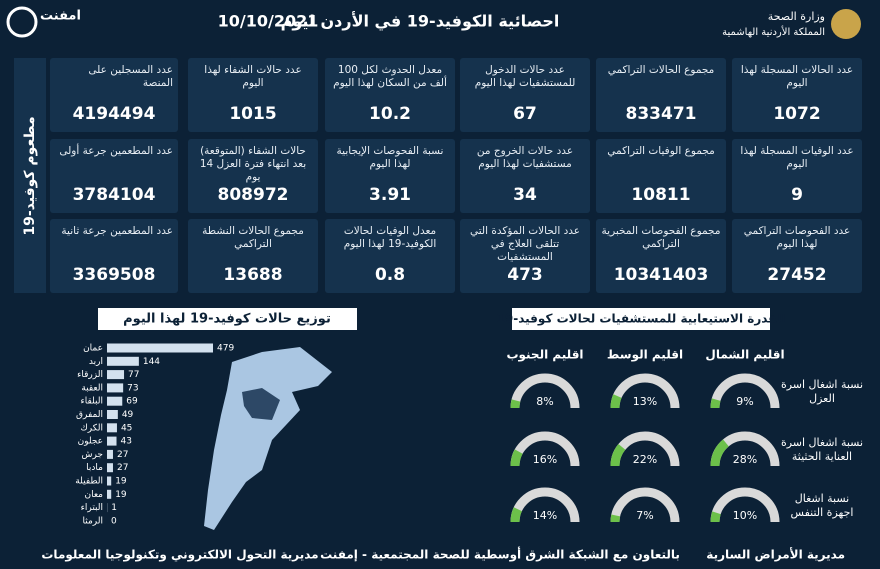  Describe the element at coordinates (93, 521) in the screenshot. I see `category-label: الرمثا` at that location.